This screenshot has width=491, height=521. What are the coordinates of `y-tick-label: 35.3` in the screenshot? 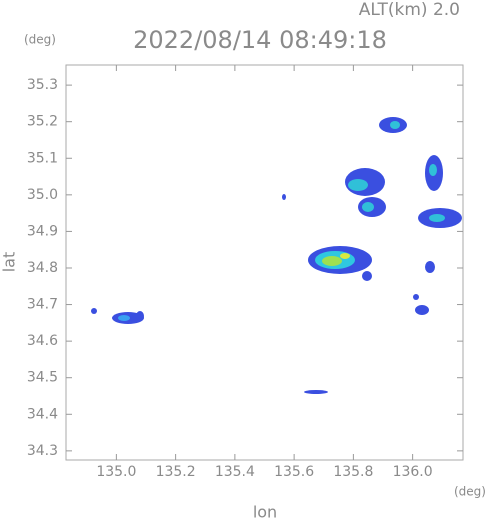 It's located at (42, 85).